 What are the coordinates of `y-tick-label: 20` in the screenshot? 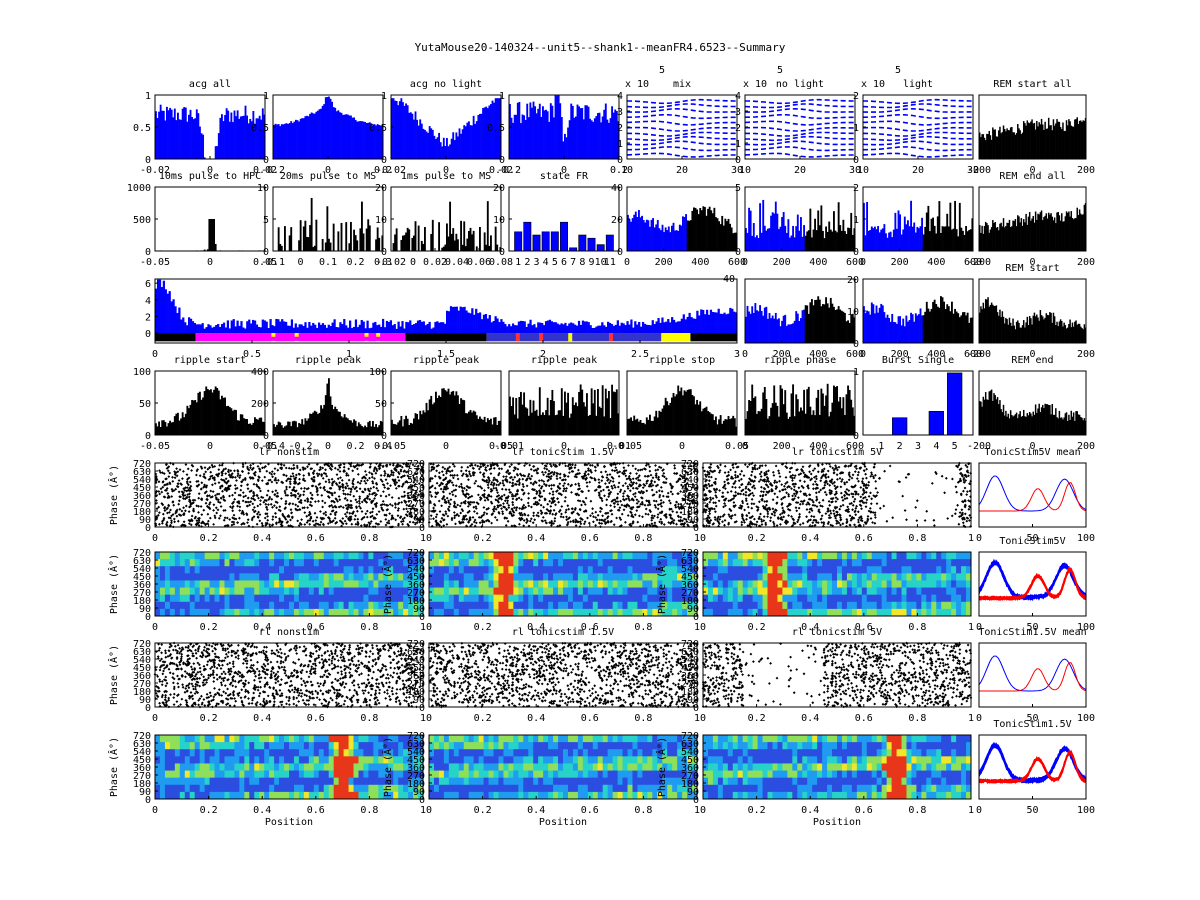 It's located at (853, 280).